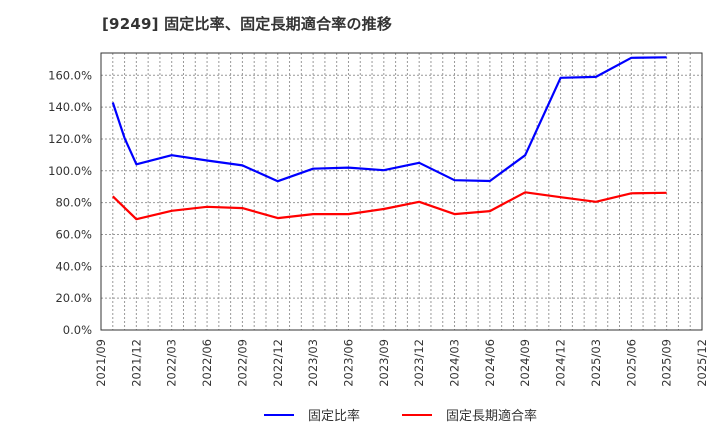 Image resolution: width=720 pixels, height=440 pixels. I want to click on y-tick-label: 0.0%, so click(77, 330).